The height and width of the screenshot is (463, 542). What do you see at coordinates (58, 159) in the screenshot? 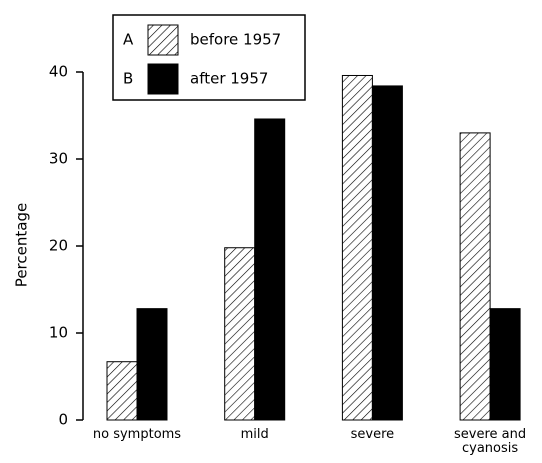
I see `y-tick-label: 30` at bounding box center [58, 159].